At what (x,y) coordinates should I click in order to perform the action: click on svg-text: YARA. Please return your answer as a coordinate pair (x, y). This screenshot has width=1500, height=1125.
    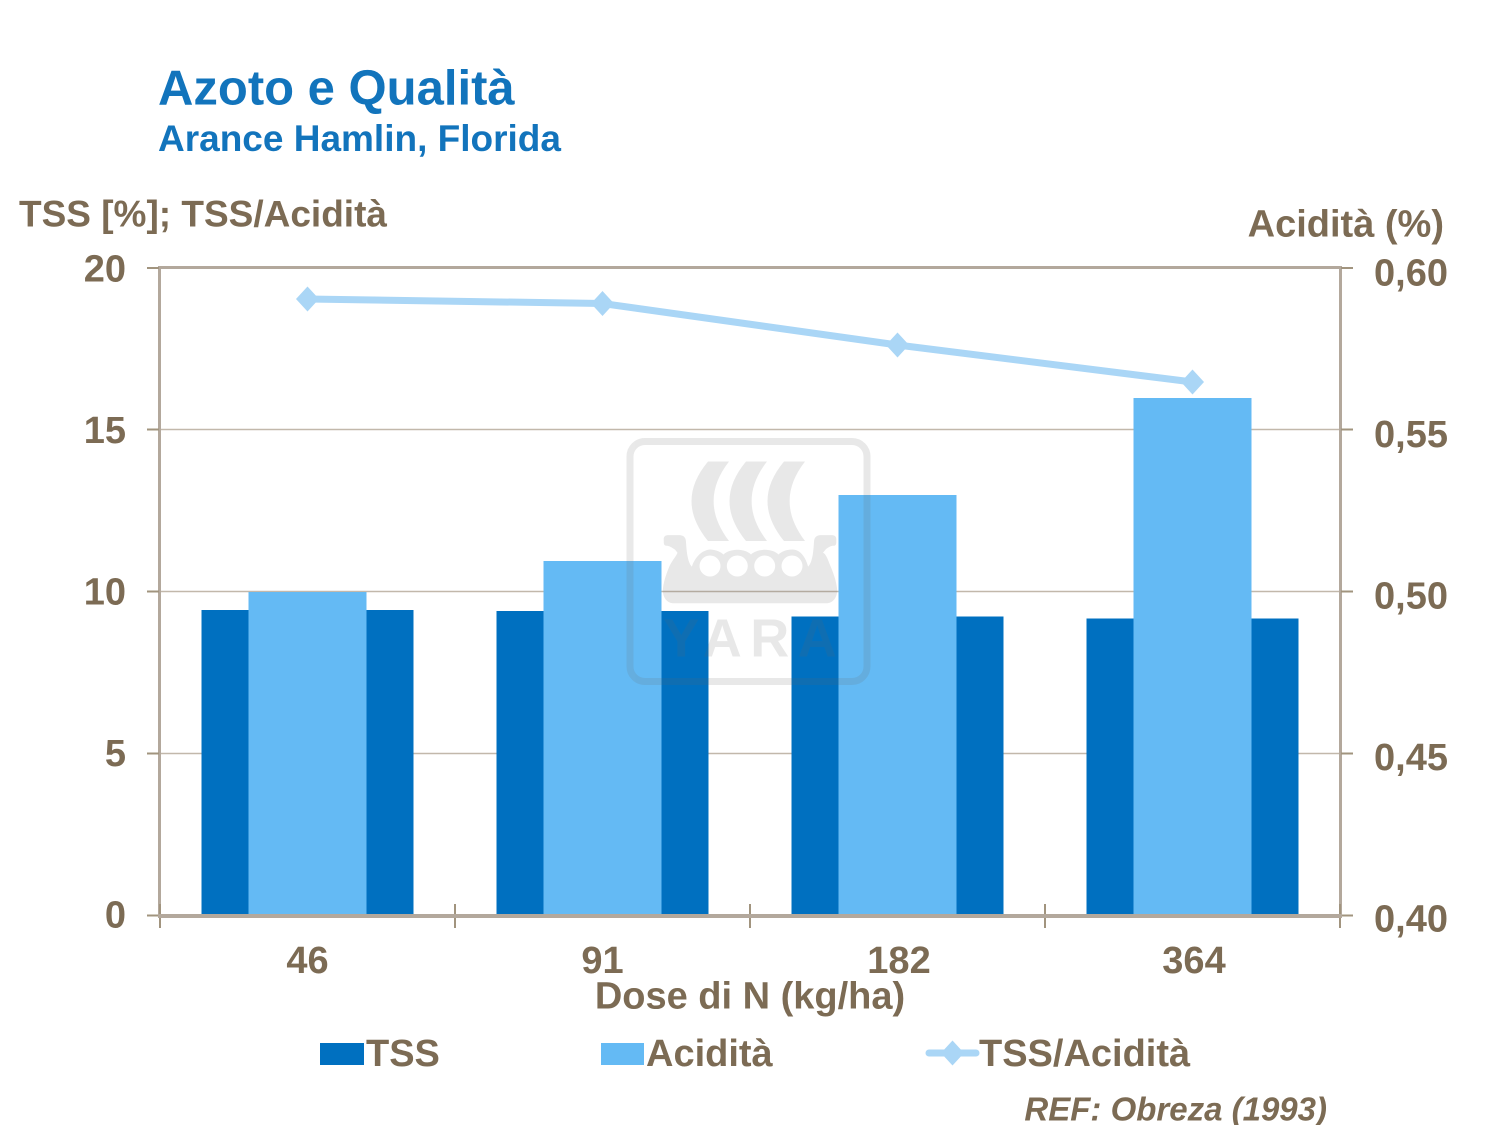
    Looking at the image, I should click on (754, 639).